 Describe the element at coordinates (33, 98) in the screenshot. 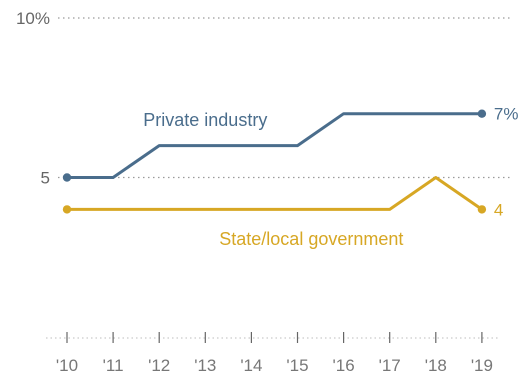

I see `y-axis-ticks: 10% 5` at that location.